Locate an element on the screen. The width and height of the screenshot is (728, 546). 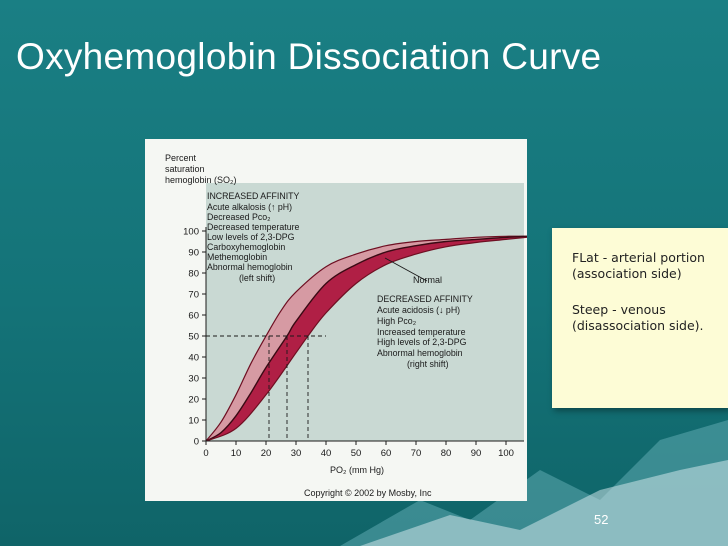
decreased-affinity-footer: (right shift) is located at coordinates (428, 364).